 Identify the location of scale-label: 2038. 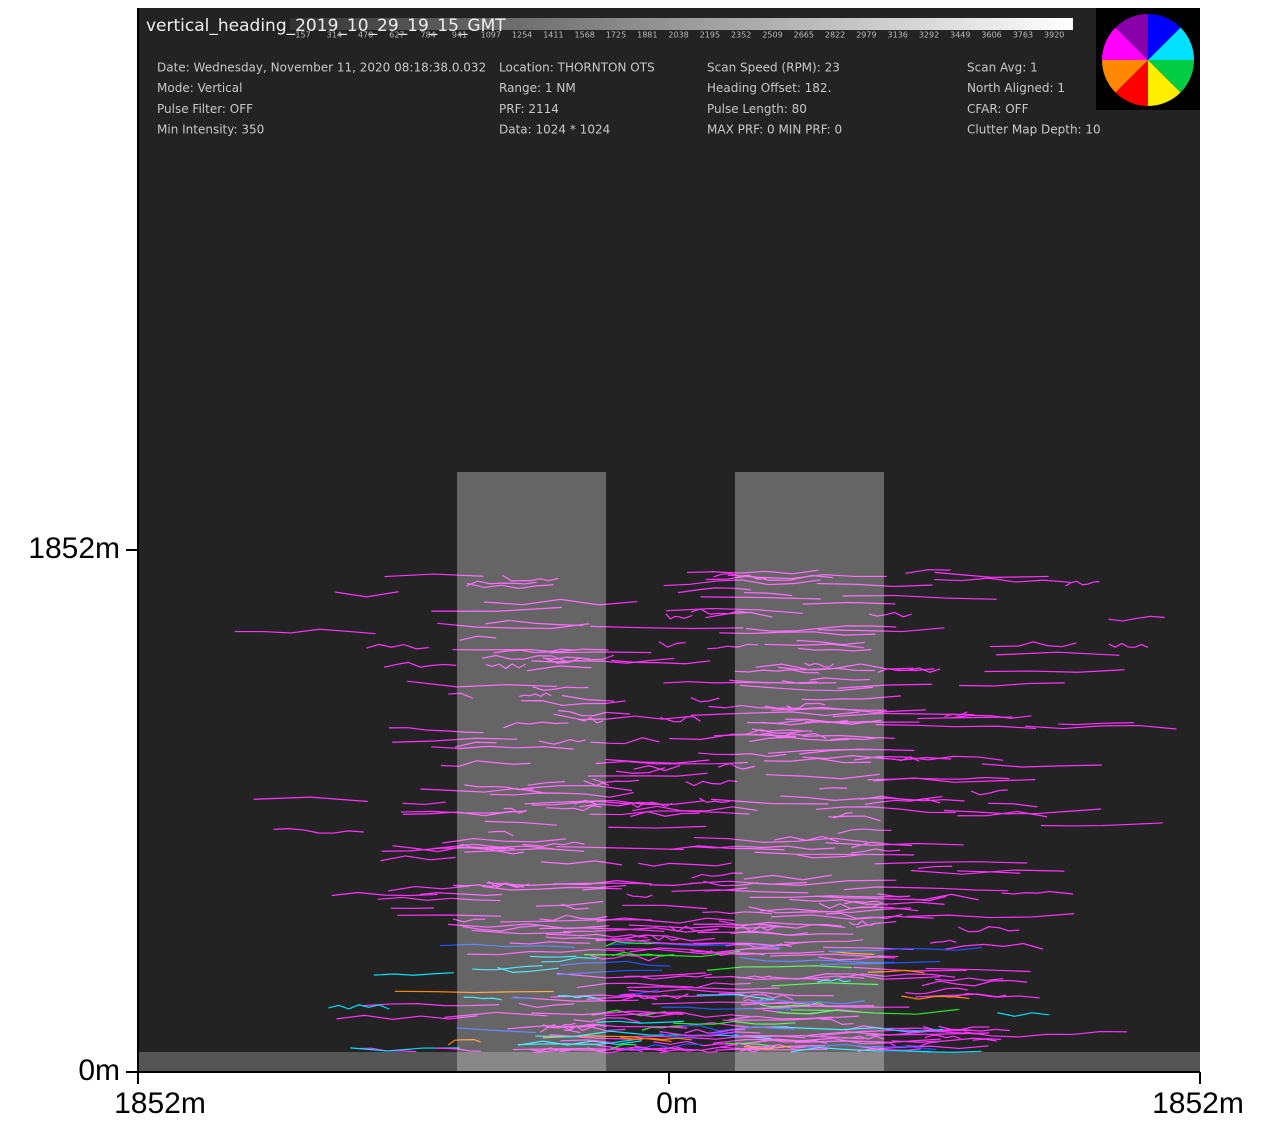
(678, 35).